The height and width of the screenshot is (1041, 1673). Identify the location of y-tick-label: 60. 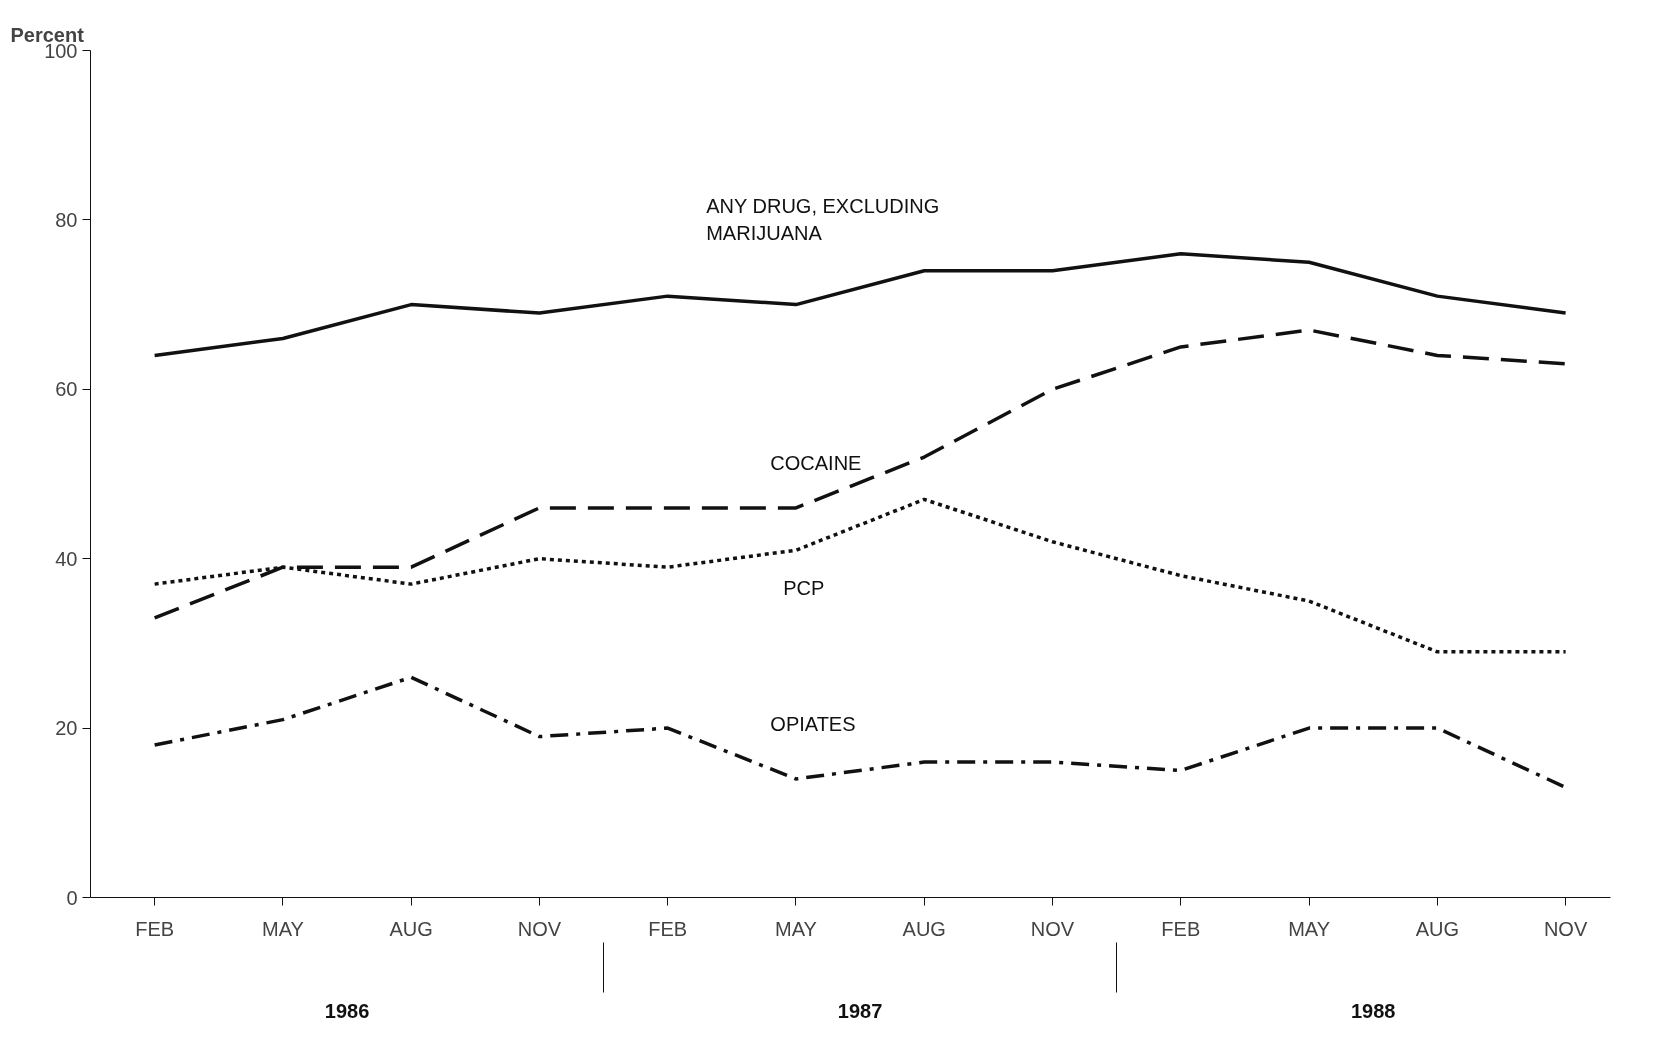
(66, 389).